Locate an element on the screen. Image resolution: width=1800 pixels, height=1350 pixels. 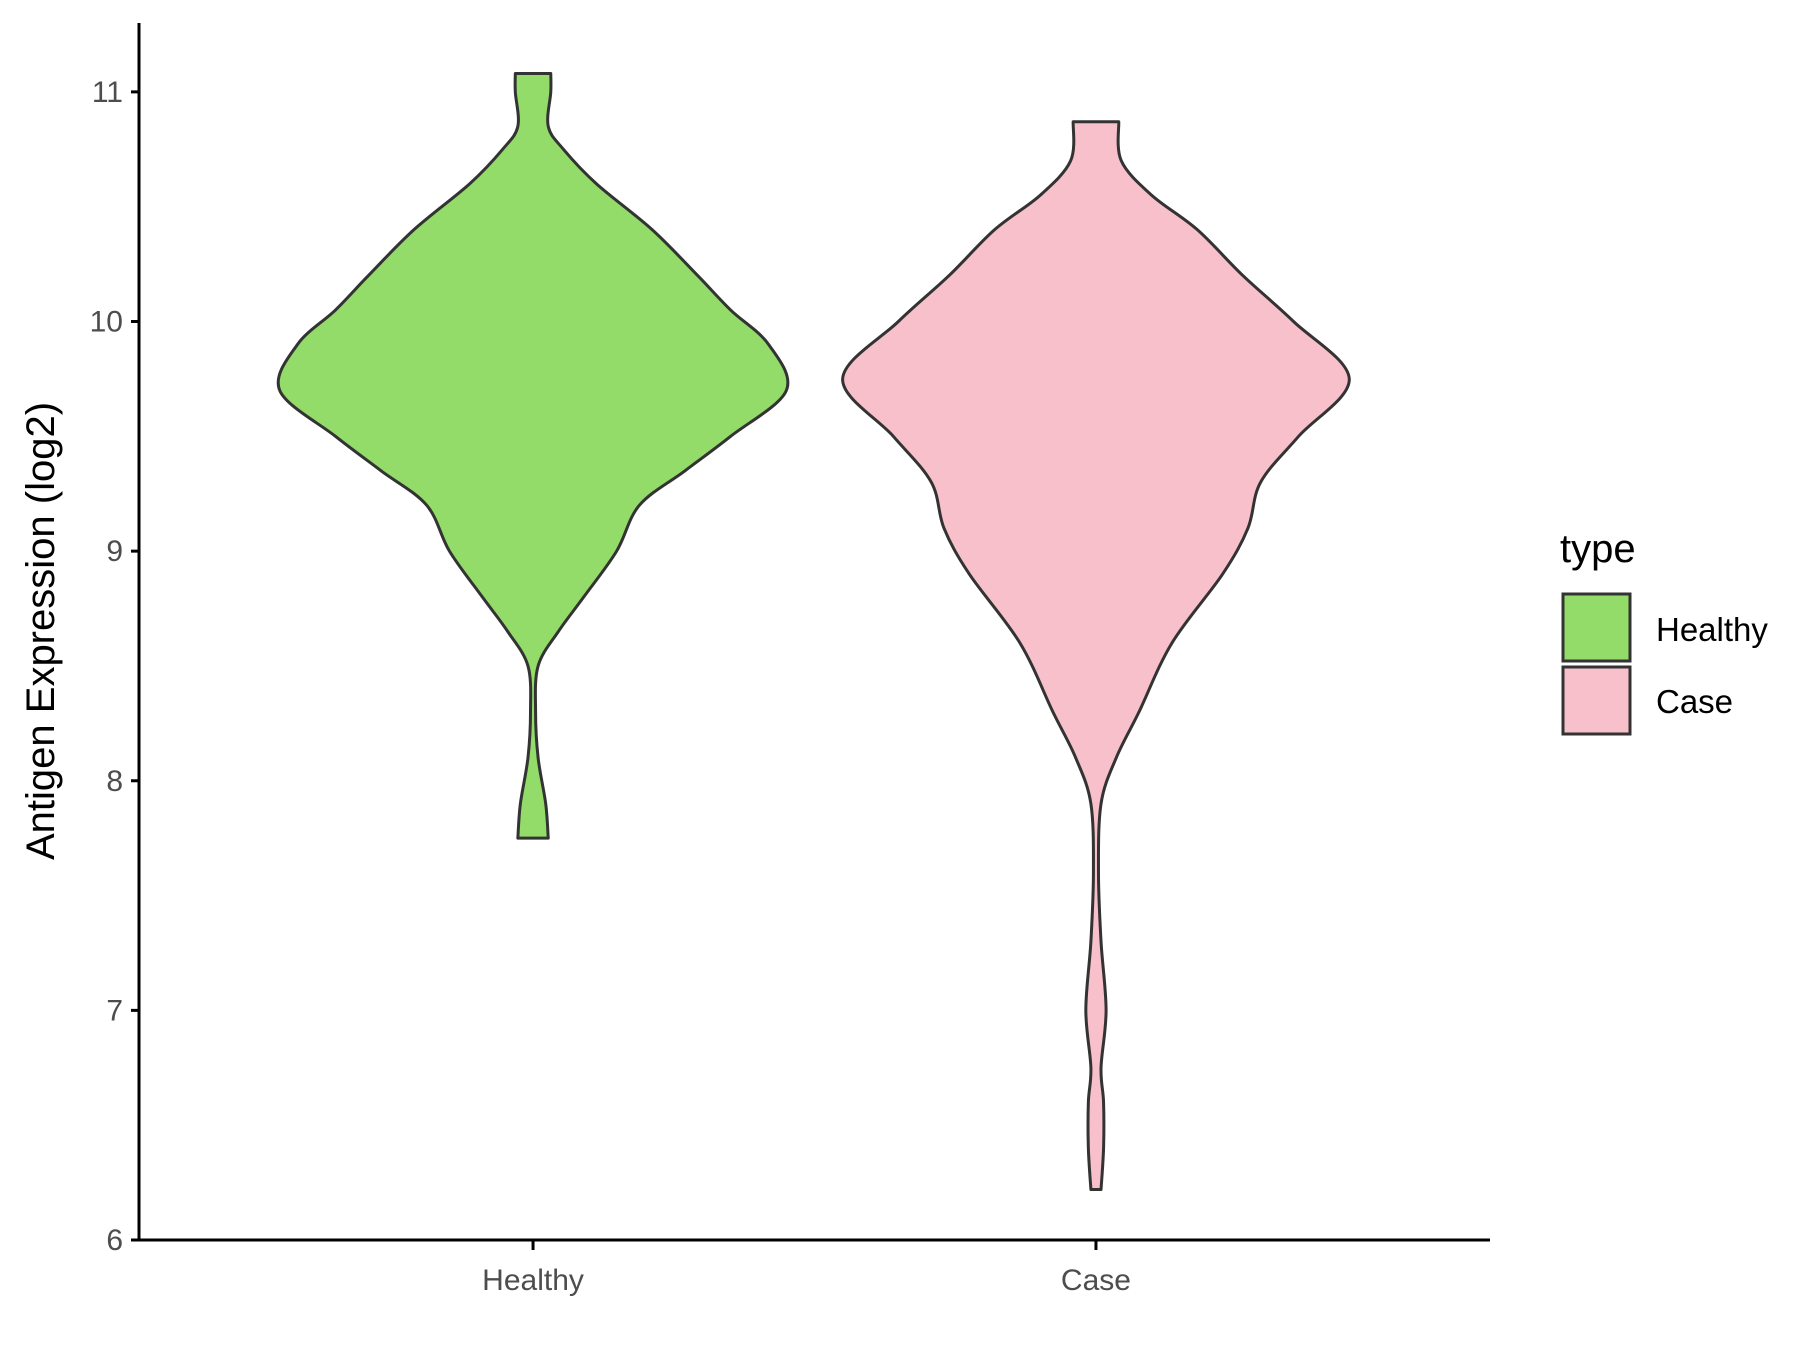
y-axis-title: Antigen Expression (log2) is located at coordinates (41, 631).